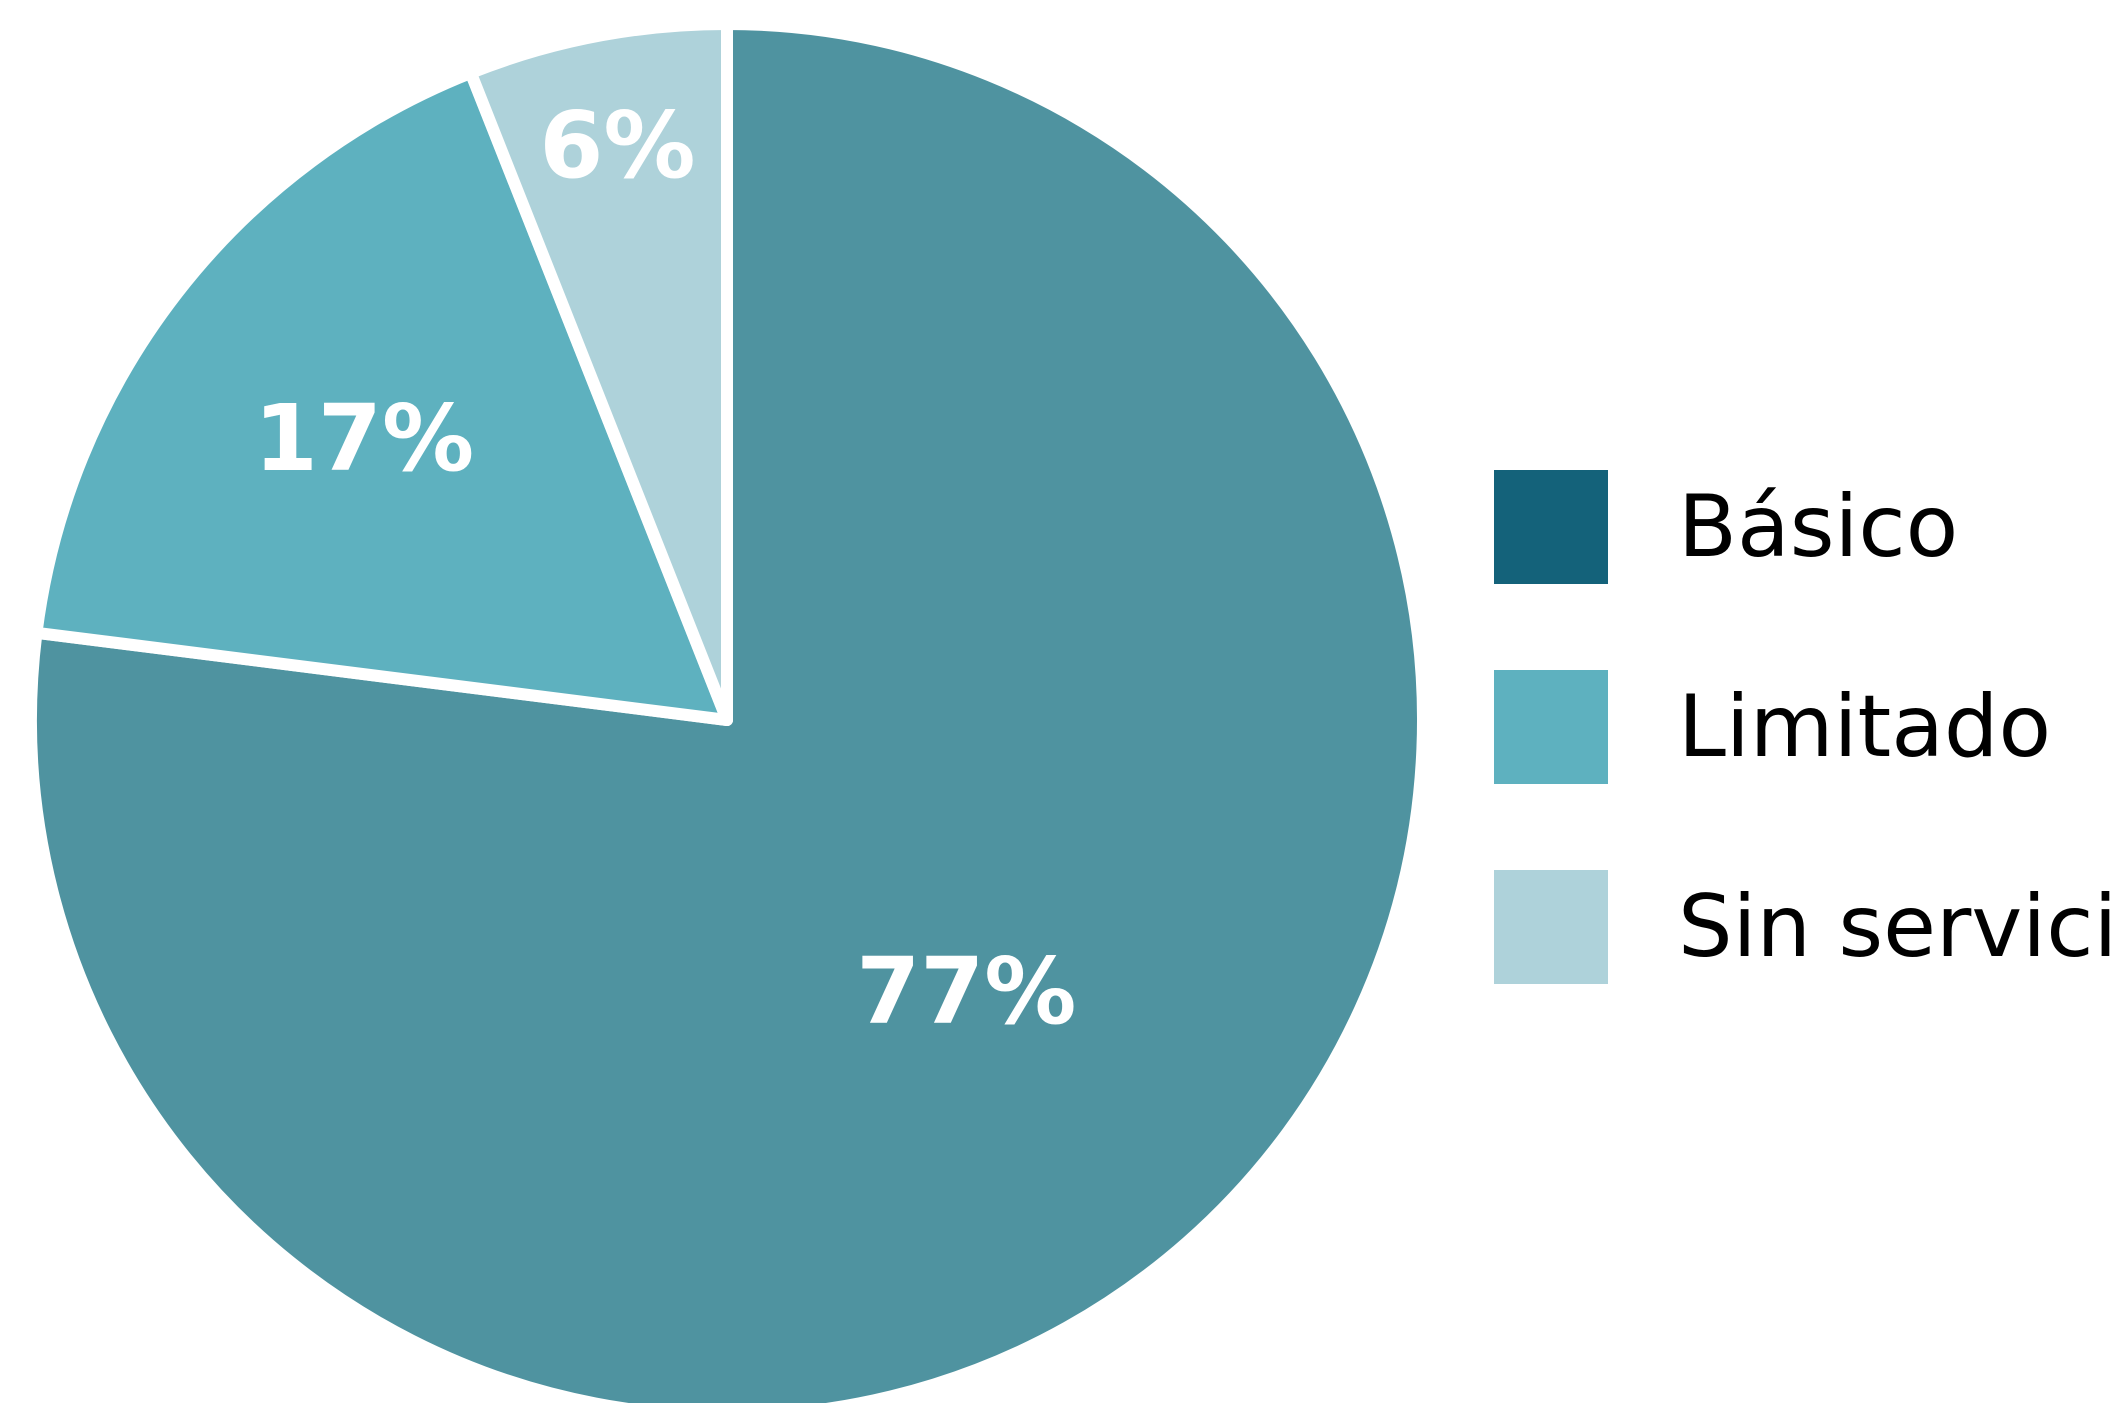  What do you see at coordinates (1899, 927) in the screenshot?
I see `legend-label-sin-servicio: Sin servicio` at bounding box center [1899, 927].